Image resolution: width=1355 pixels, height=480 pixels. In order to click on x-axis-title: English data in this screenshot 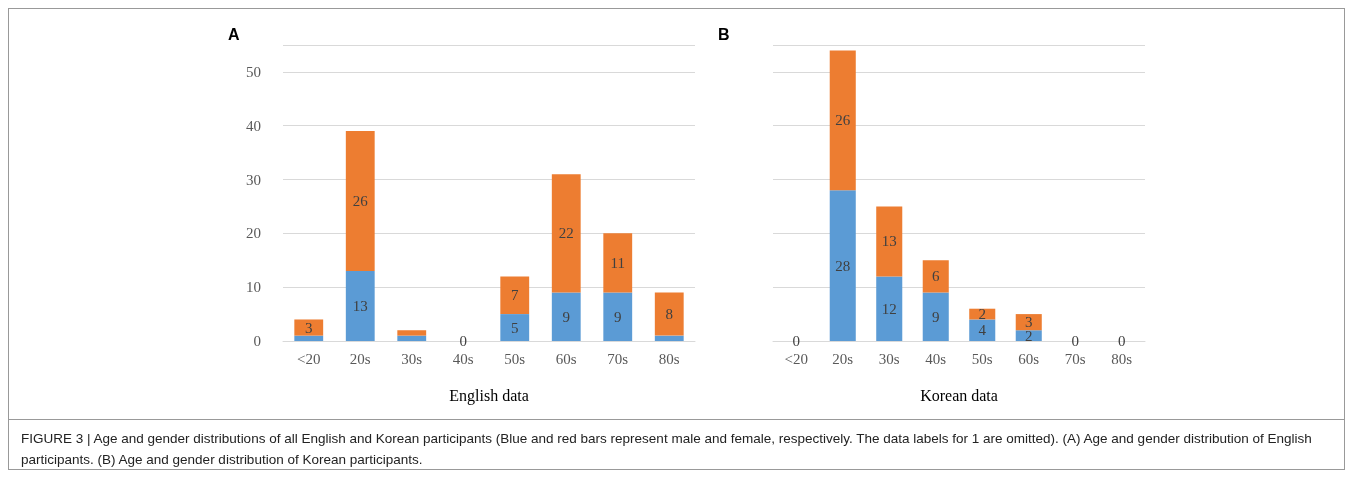, I will do `click(489, 395)`.